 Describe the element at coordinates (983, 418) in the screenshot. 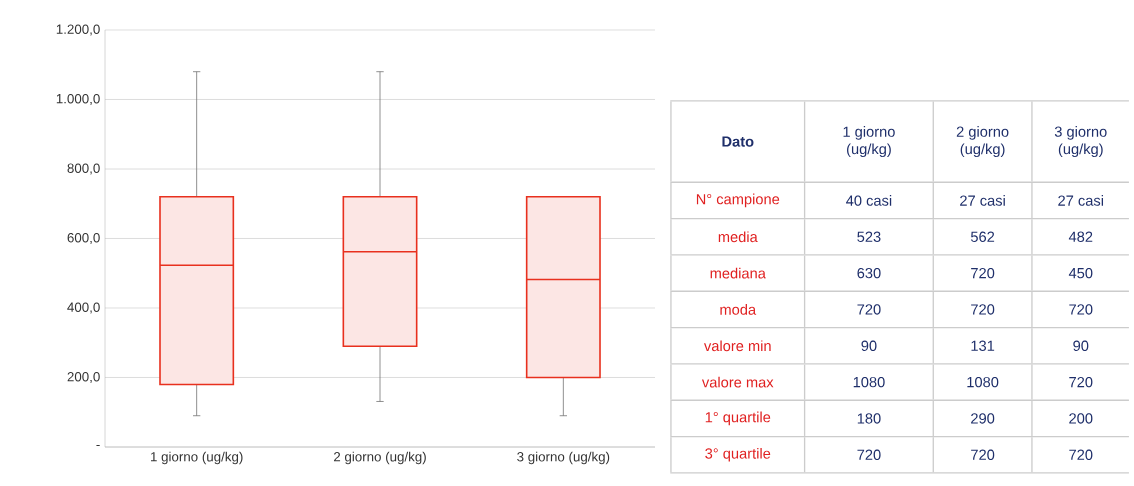

I see `text: 290` at that location.